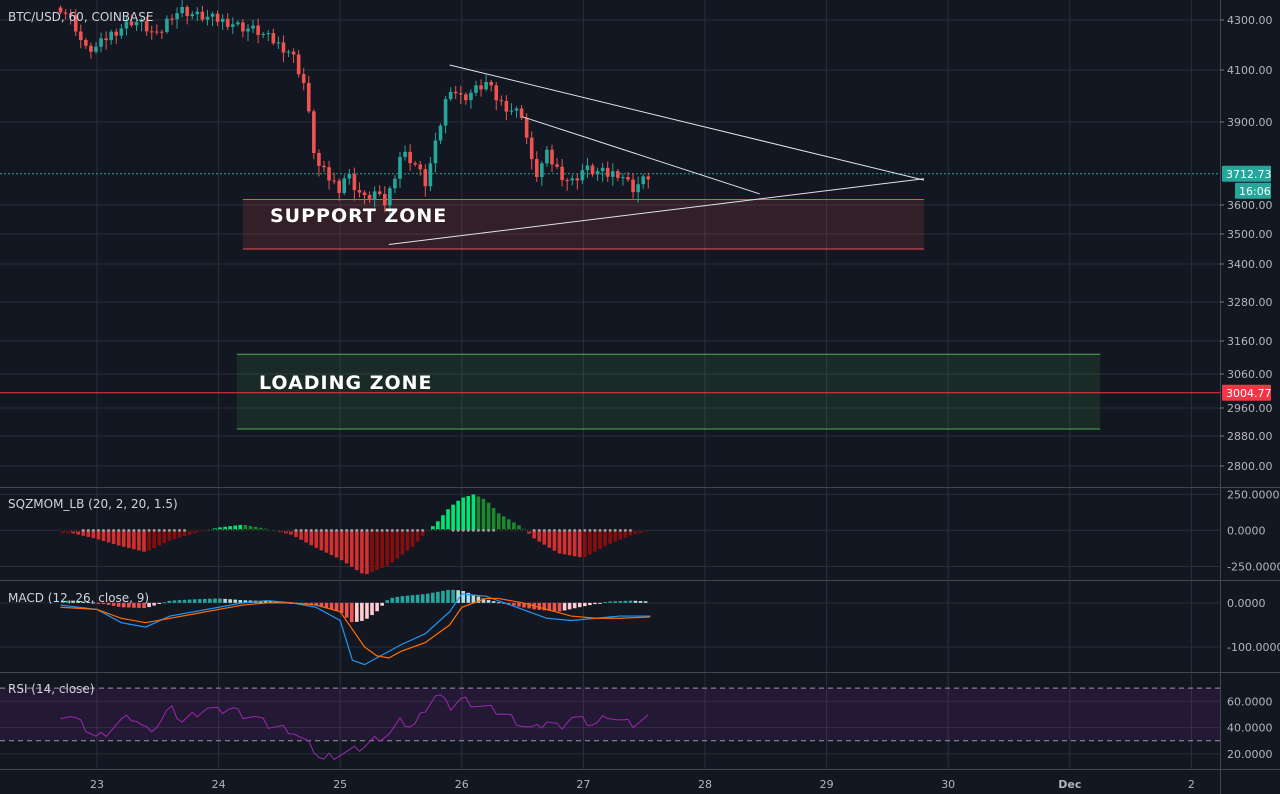  I want to click on loading-zone, so click(668, 391).